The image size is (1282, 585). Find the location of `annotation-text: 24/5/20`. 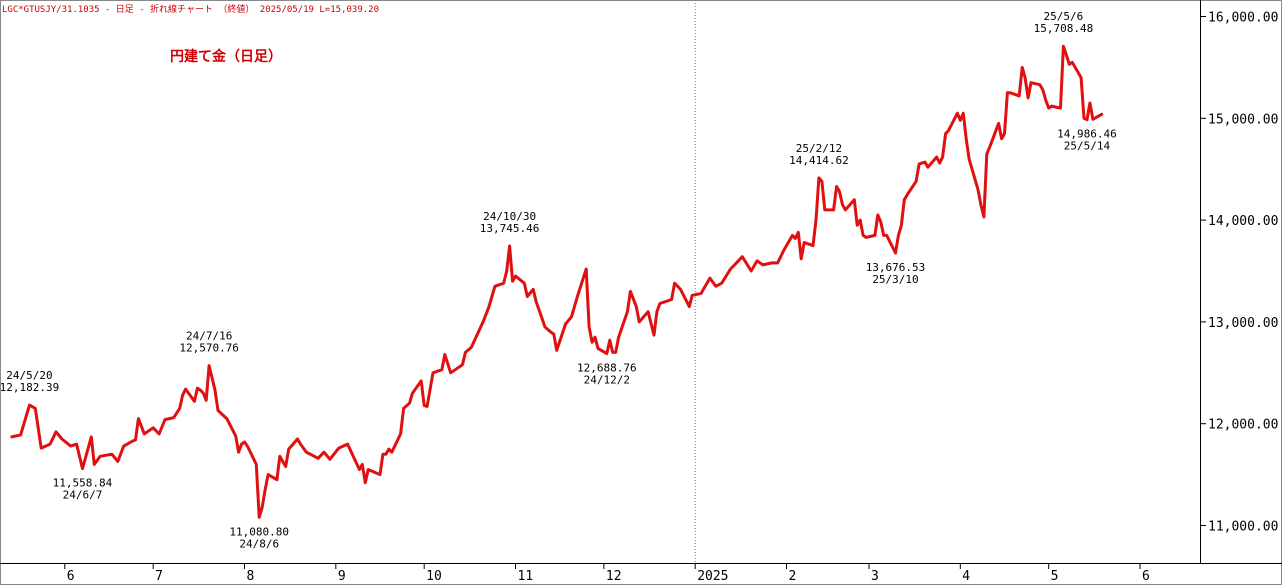

annotation-text: 24/5/20 is located at coordinates (29, 375).